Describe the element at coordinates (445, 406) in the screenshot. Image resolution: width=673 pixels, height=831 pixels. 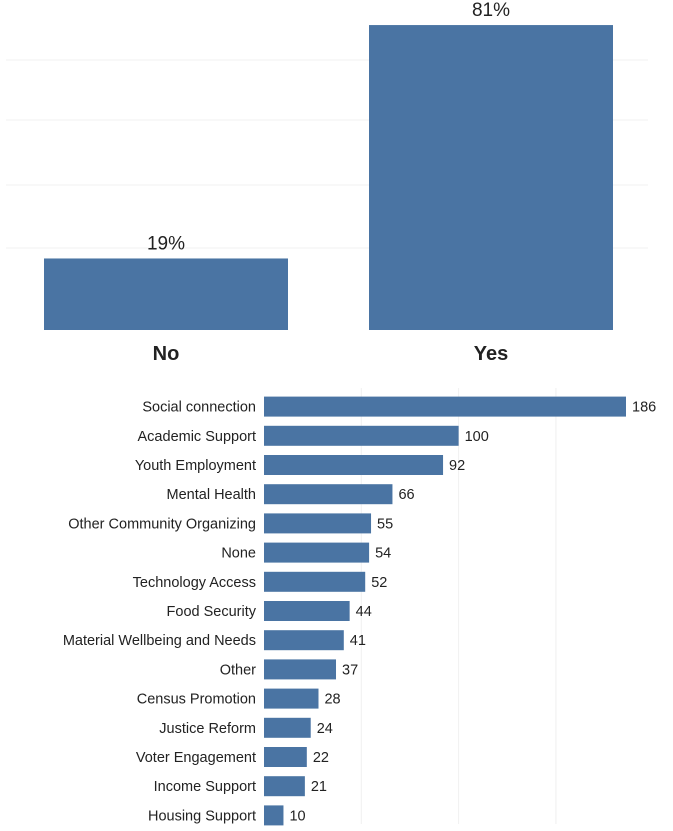
I see `bar-social-connection` at that location.